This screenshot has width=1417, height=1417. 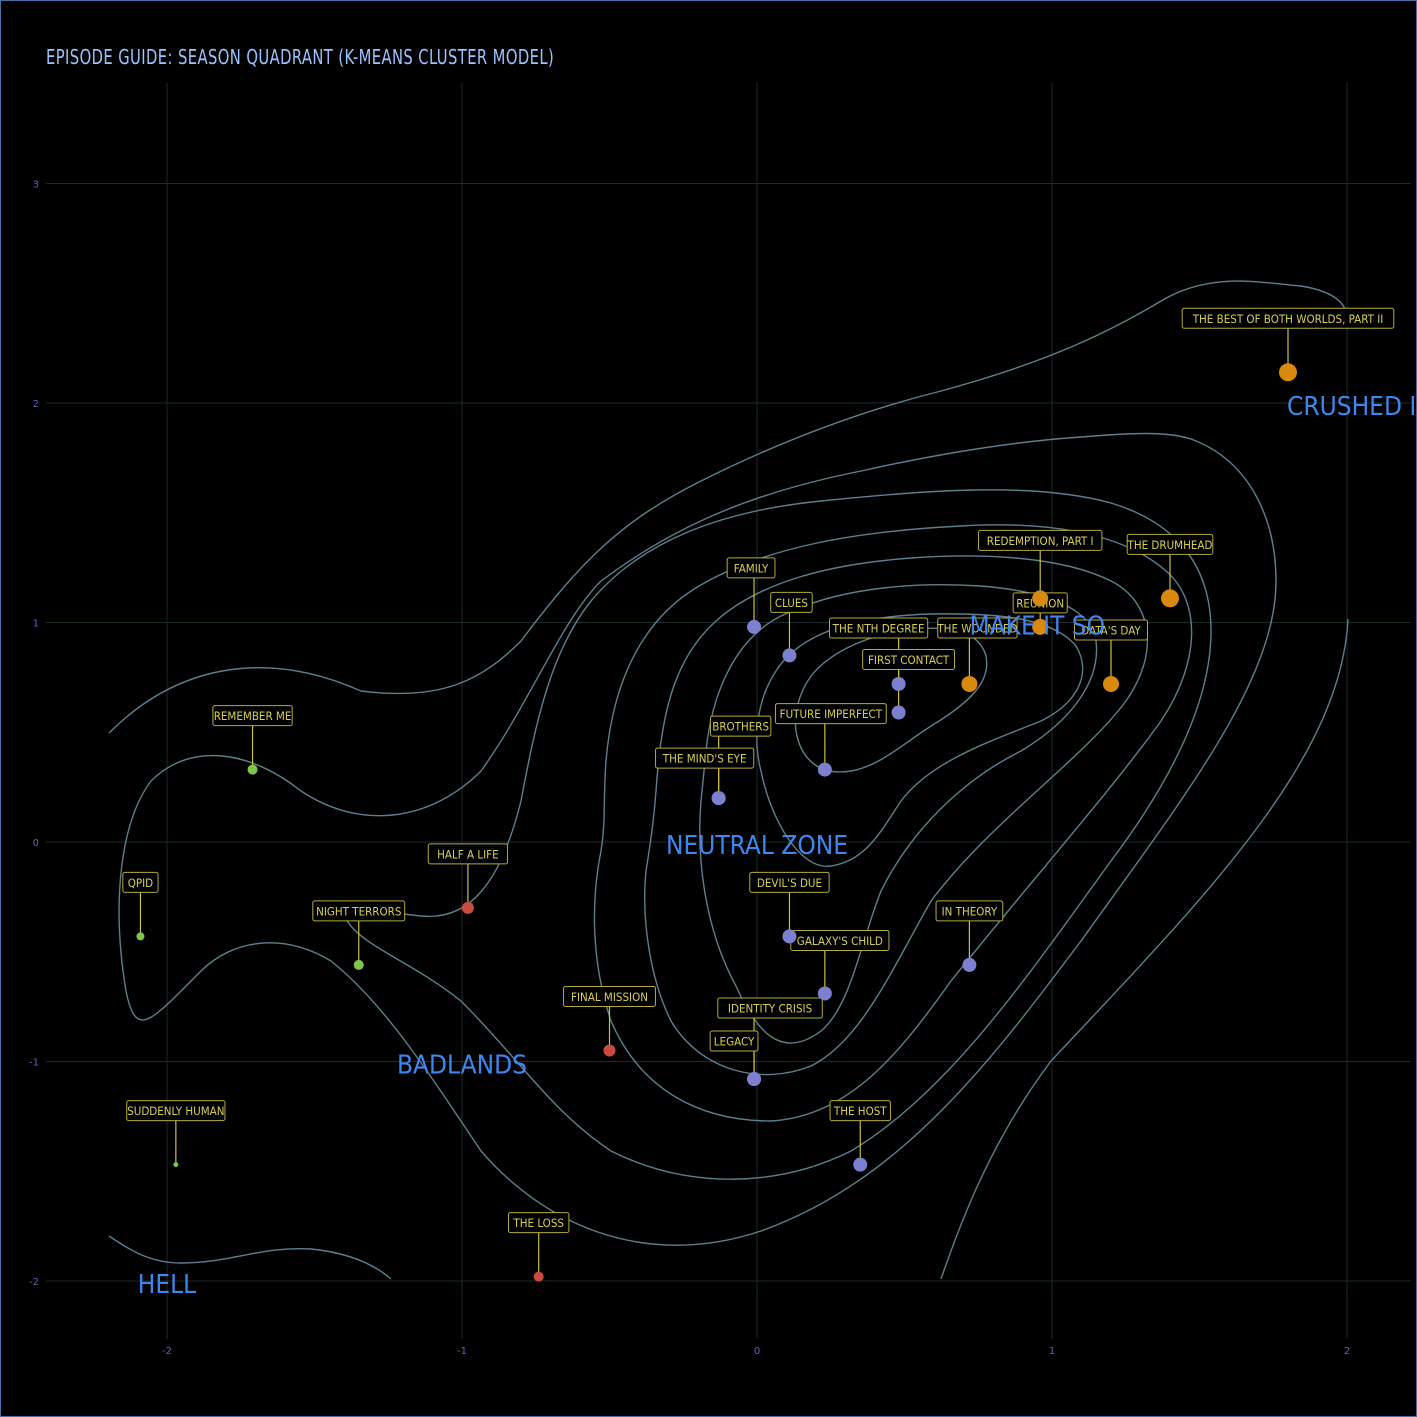 I want to click on episode-label: FAMILY, so click(x=751, y=568).